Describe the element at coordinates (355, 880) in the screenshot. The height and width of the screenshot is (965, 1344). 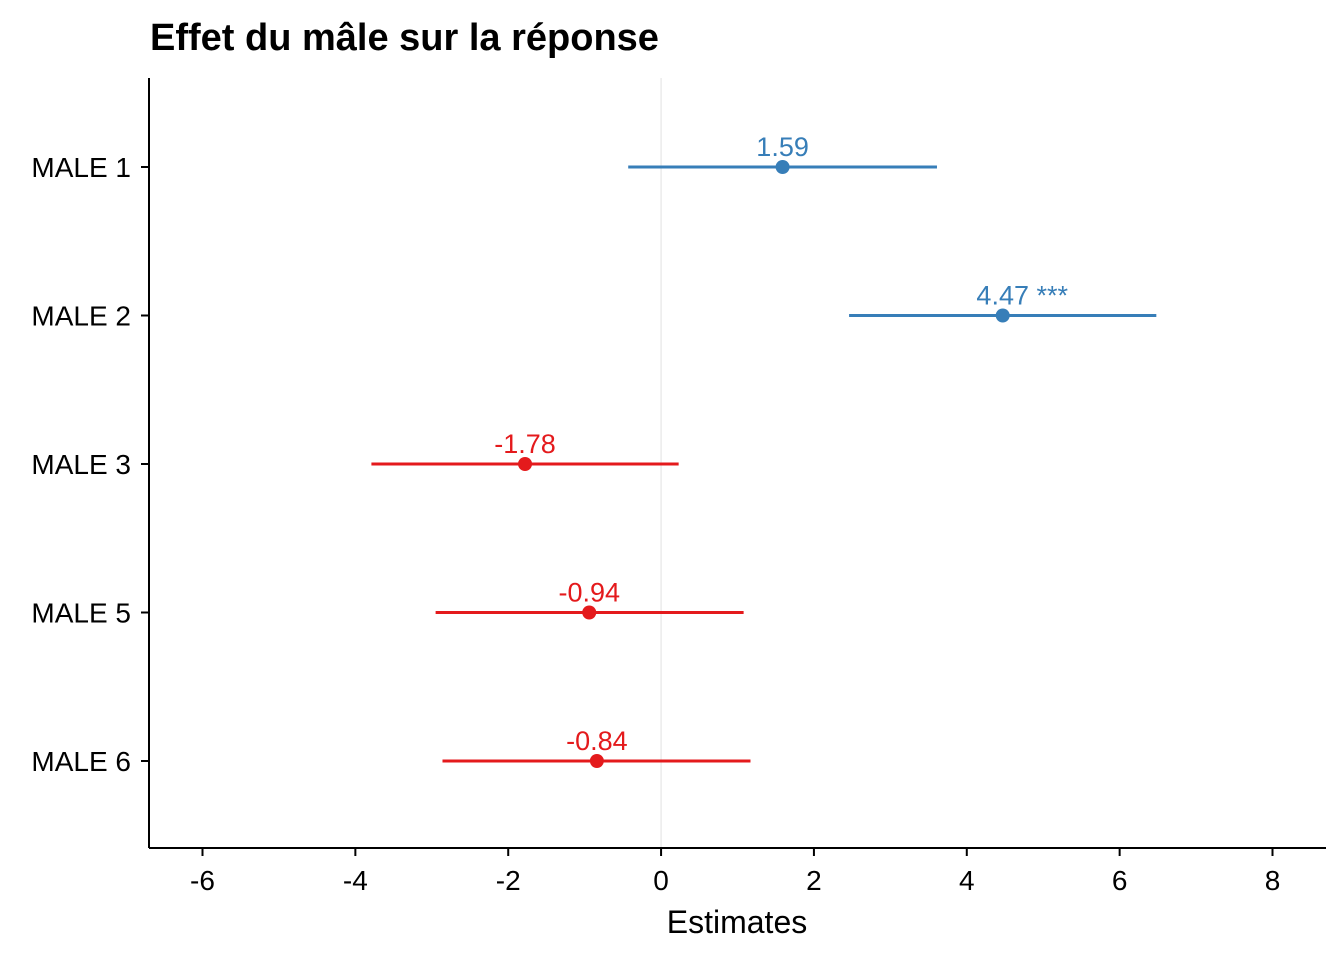
I see `x-tick-label: -4` at that location.